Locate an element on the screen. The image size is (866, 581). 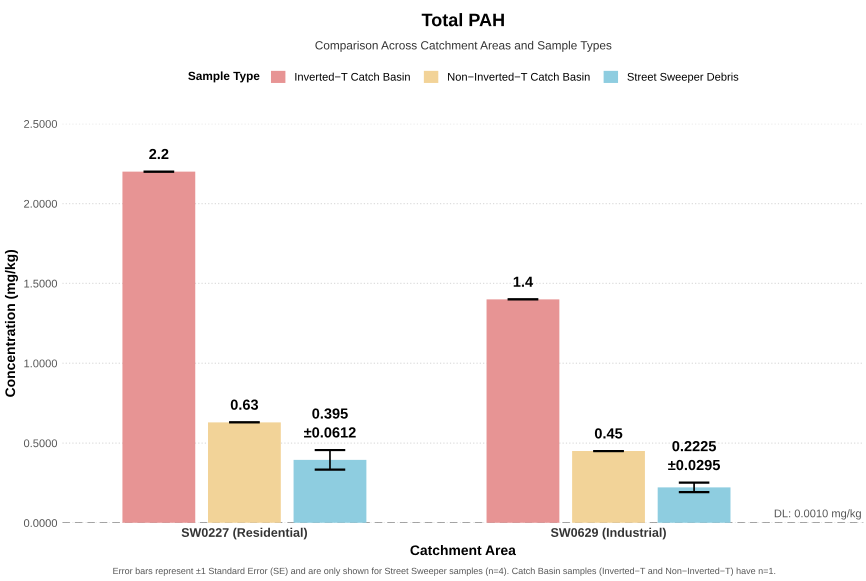
y-tick-label: 2.0000 is located at coordinates (41, 204).